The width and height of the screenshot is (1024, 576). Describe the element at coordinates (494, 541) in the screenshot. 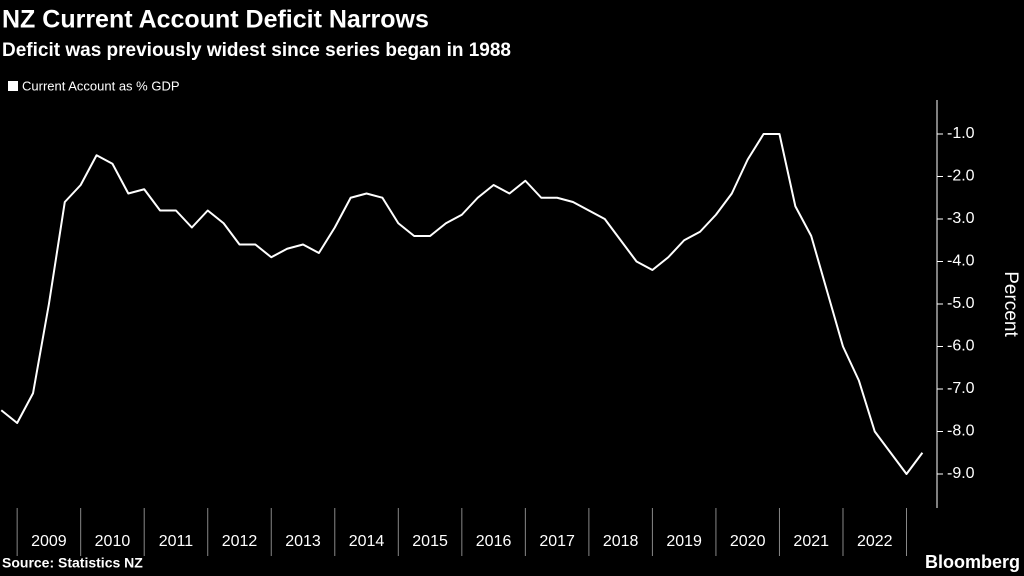

I see `x-tick-label: 2016` at that location.